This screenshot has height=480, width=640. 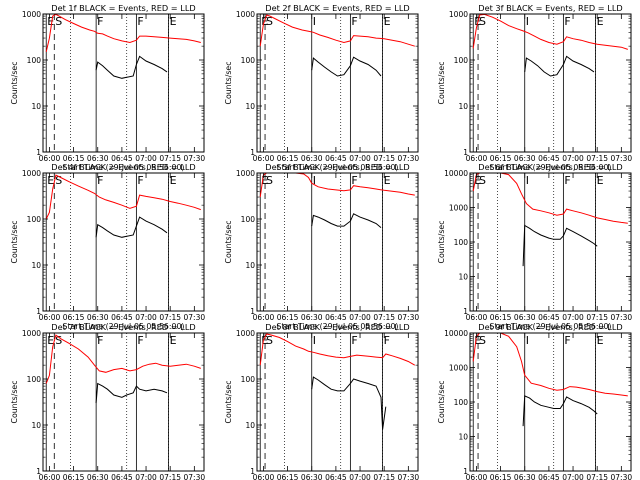 What do you see at coordinates (337, 167) in the screenshot?
I see `panel-title: Det 5f BLACK = Events, RED = LLD` at bounding box center [337, 167].